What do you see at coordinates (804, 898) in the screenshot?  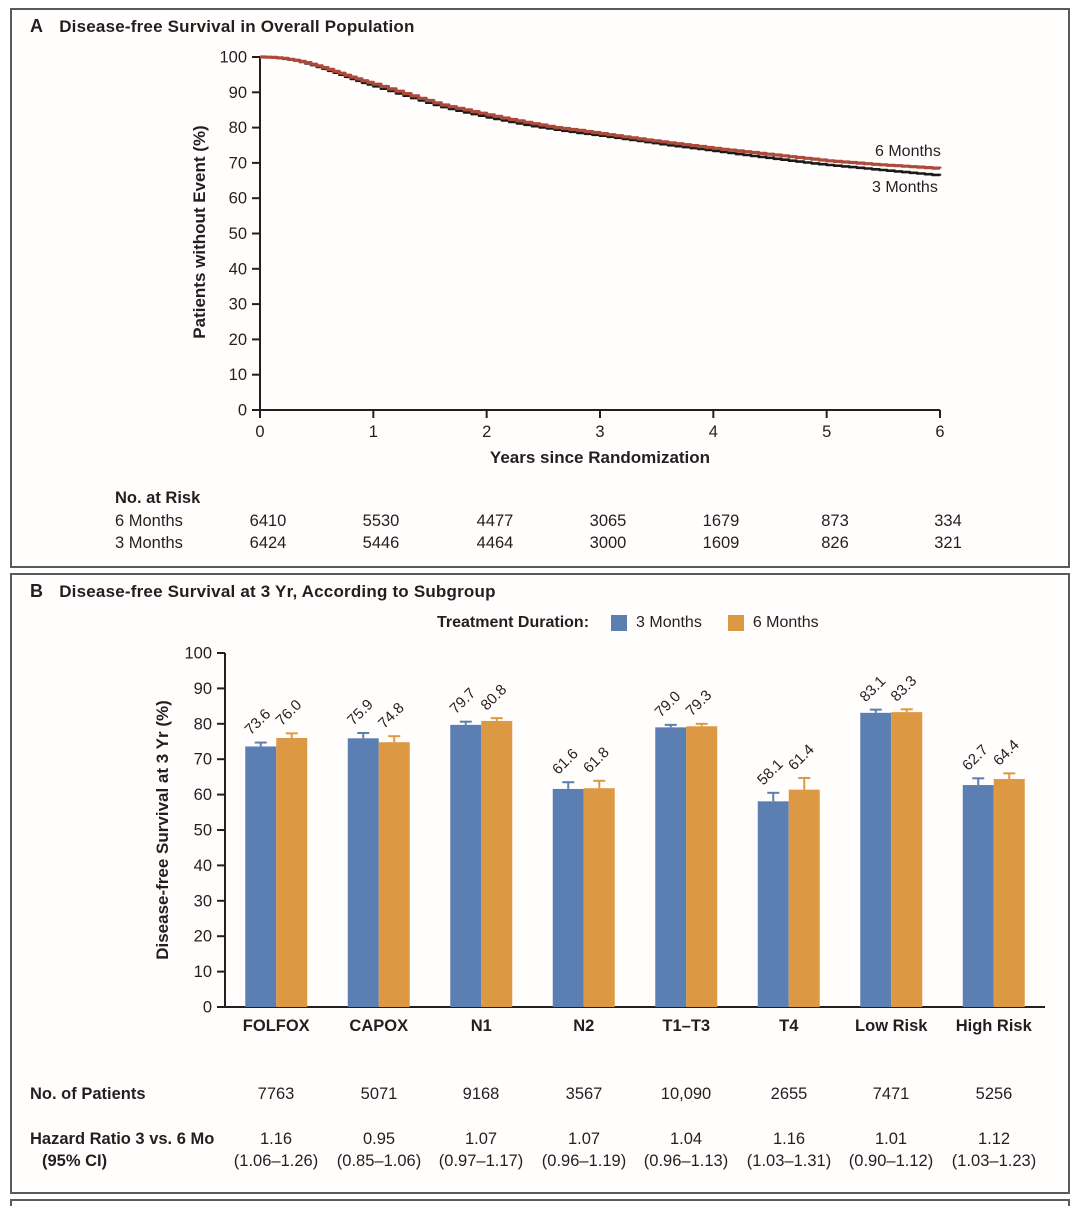 I see `bar-6-months-t4` at bounding box center [804, 898].